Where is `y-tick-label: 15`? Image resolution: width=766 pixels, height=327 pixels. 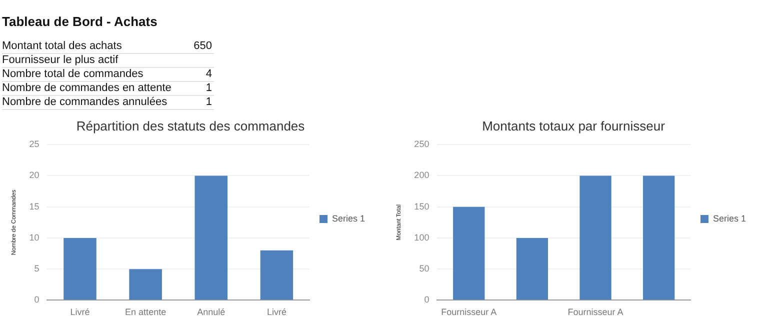 y-tick-label: 15 is located at coordinates (34, 206).